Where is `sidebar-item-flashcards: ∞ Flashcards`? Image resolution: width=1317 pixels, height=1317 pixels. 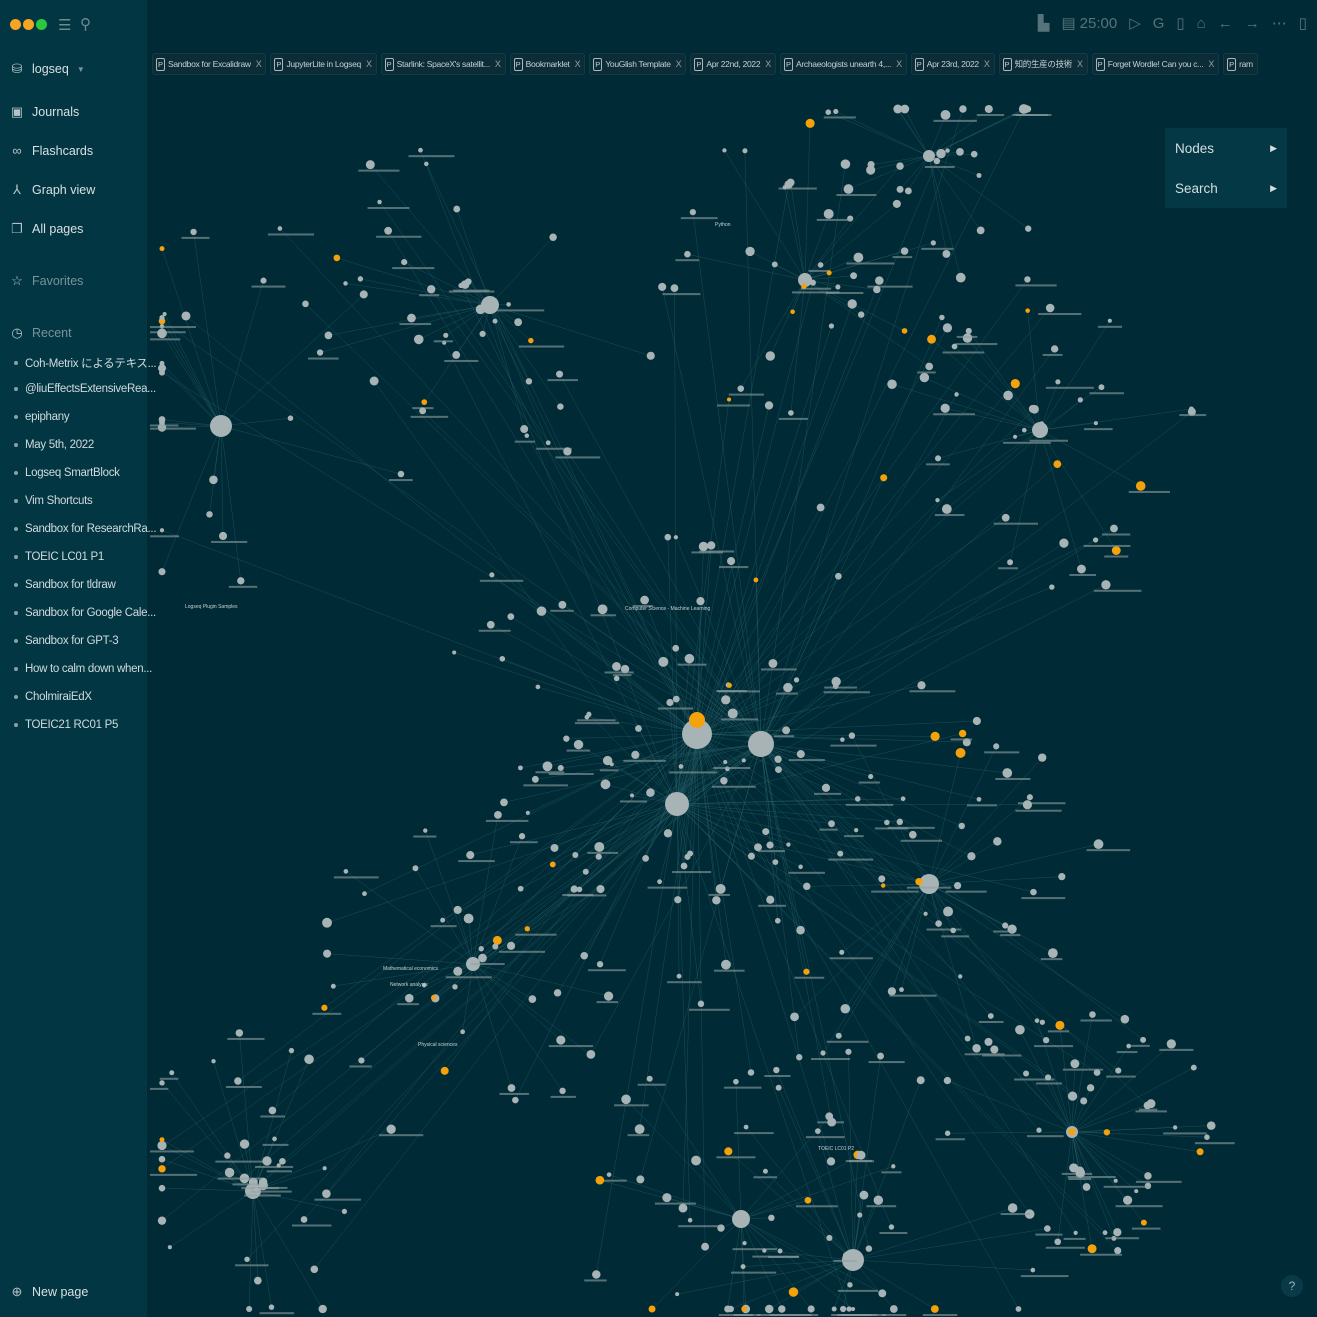
sidebar-item-flashcards: ∞ Flashcards is located at coordinates (51, 150).